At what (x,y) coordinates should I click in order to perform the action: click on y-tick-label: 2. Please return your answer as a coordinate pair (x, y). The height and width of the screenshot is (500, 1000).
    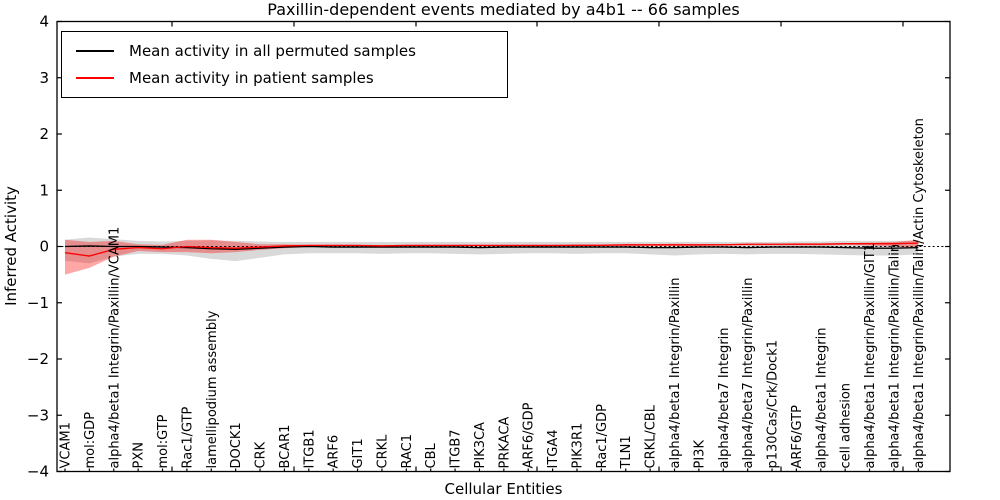
    Looking at the image, I should click on (44, 134).